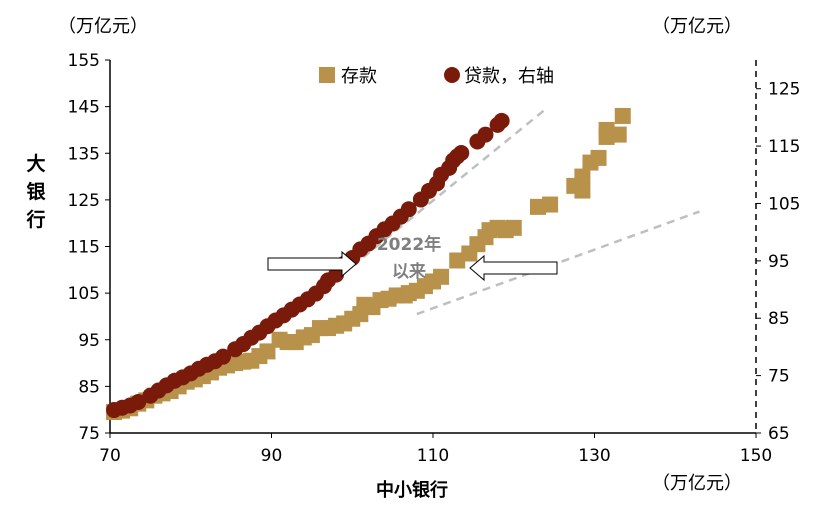 Image resolution: width=829 pixels, height=510 pixels. Describe the element at coordinates (84, 108) in the screenshot. I see `y-left-tick-label: 145` at that location.